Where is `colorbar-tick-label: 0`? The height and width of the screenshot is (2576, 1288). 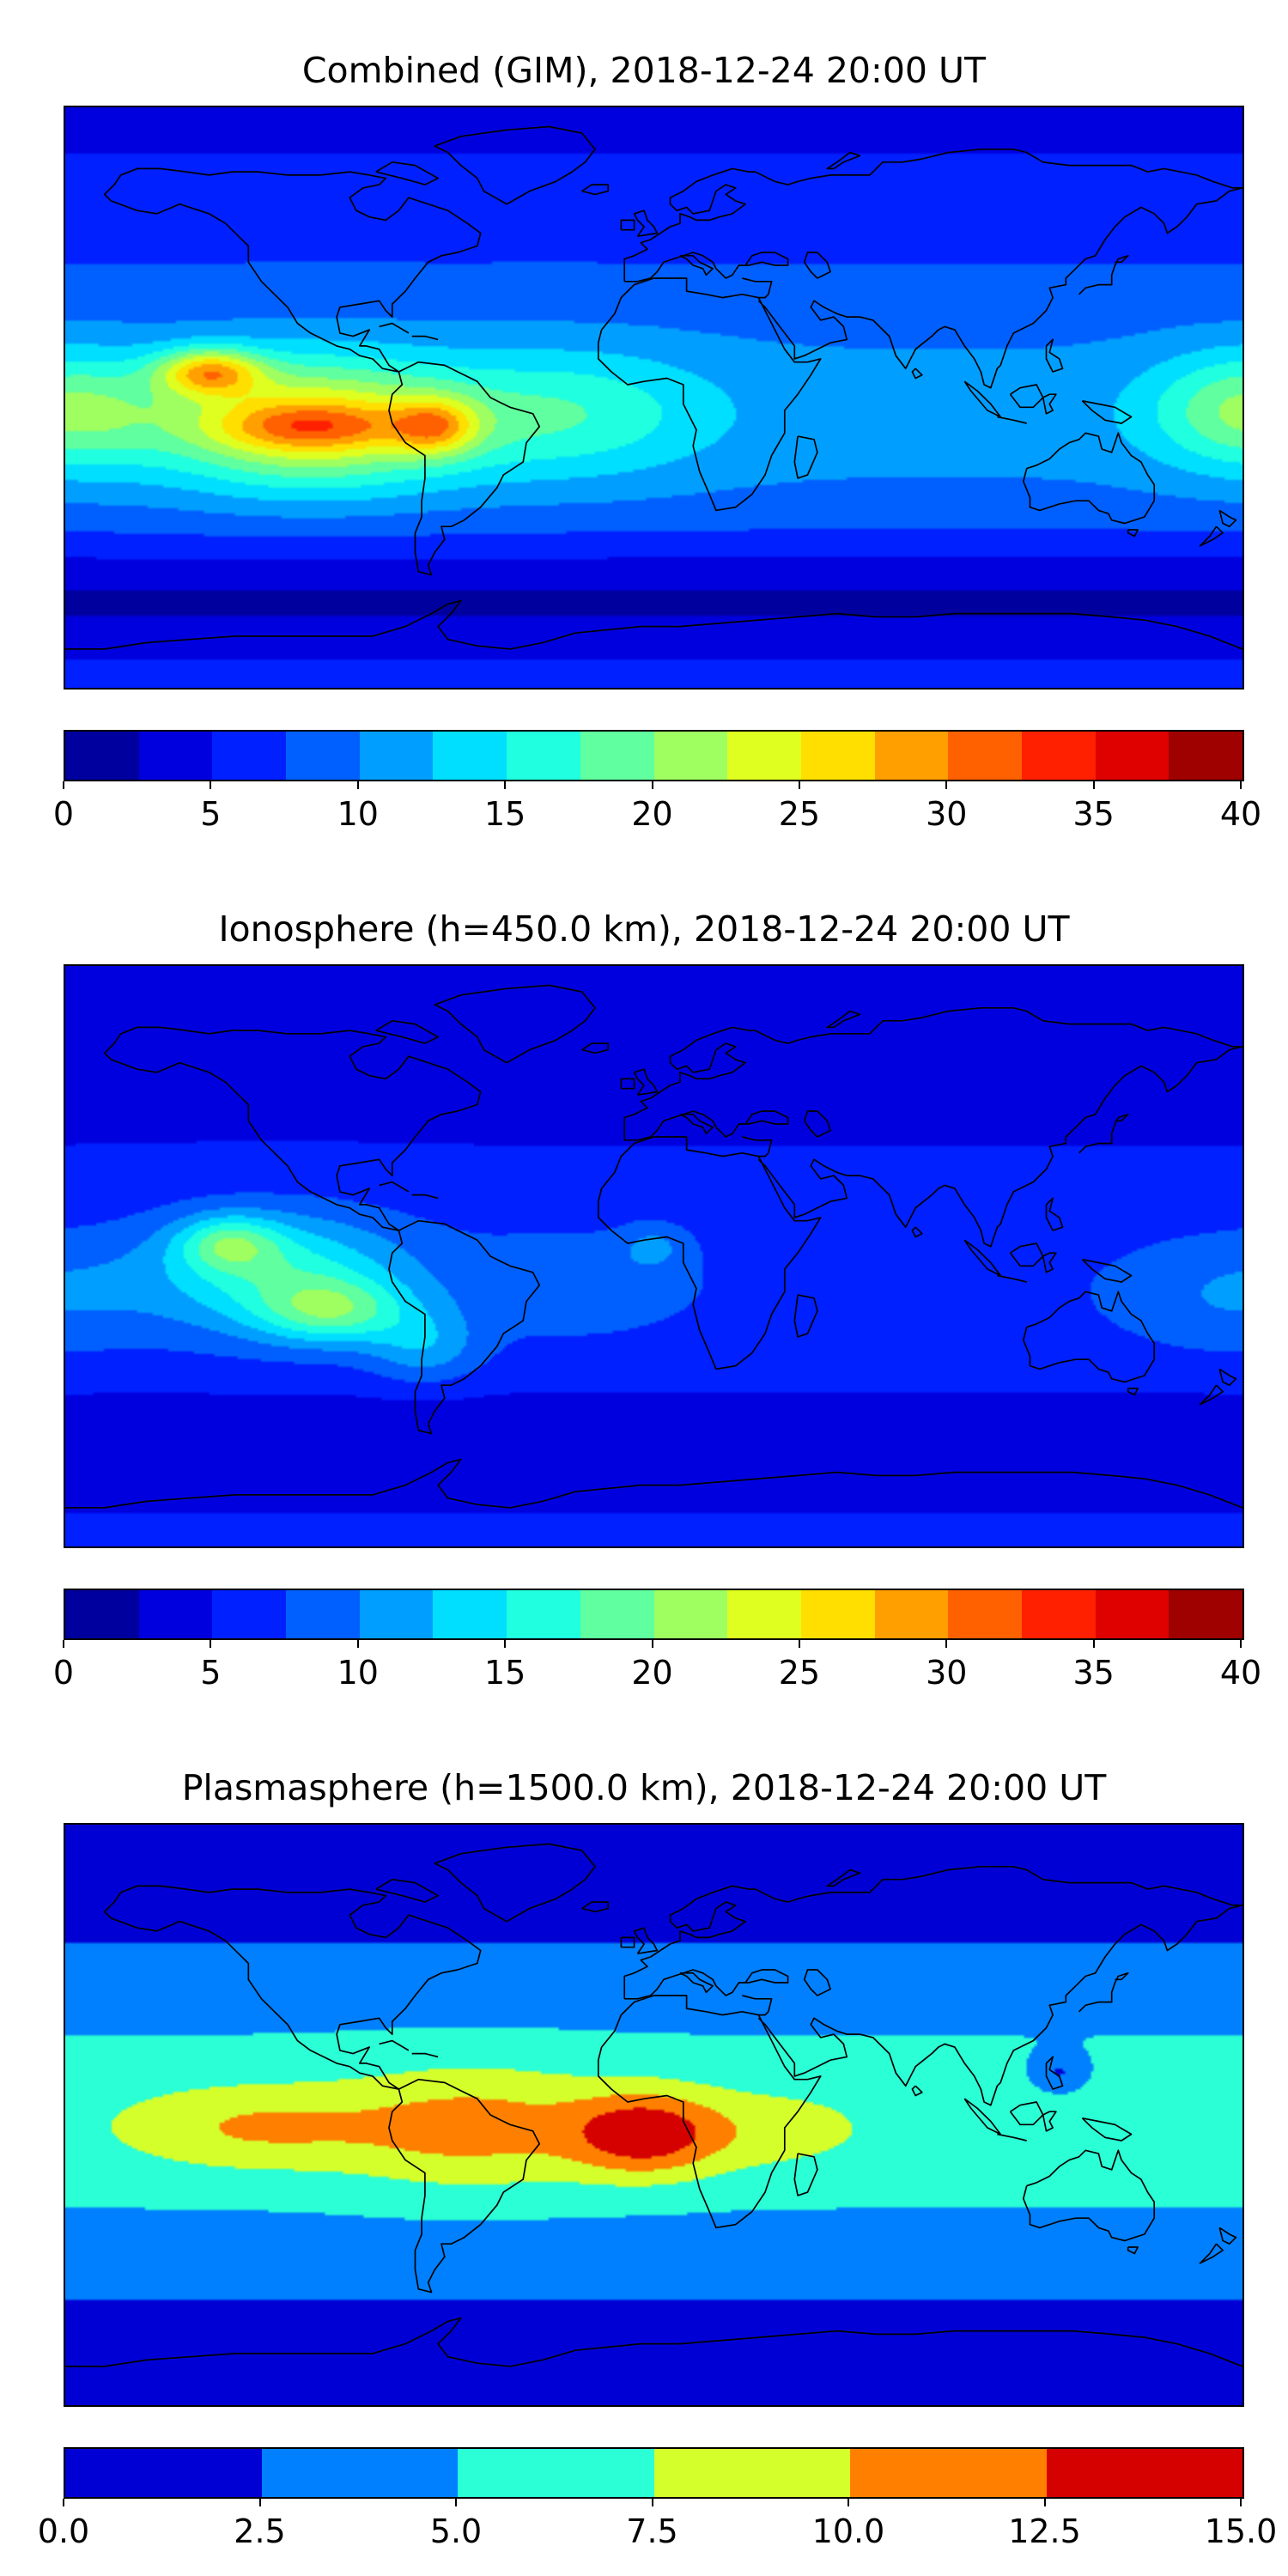 colorbar-tick-label: 0 is located at coordinates (64, 1673).